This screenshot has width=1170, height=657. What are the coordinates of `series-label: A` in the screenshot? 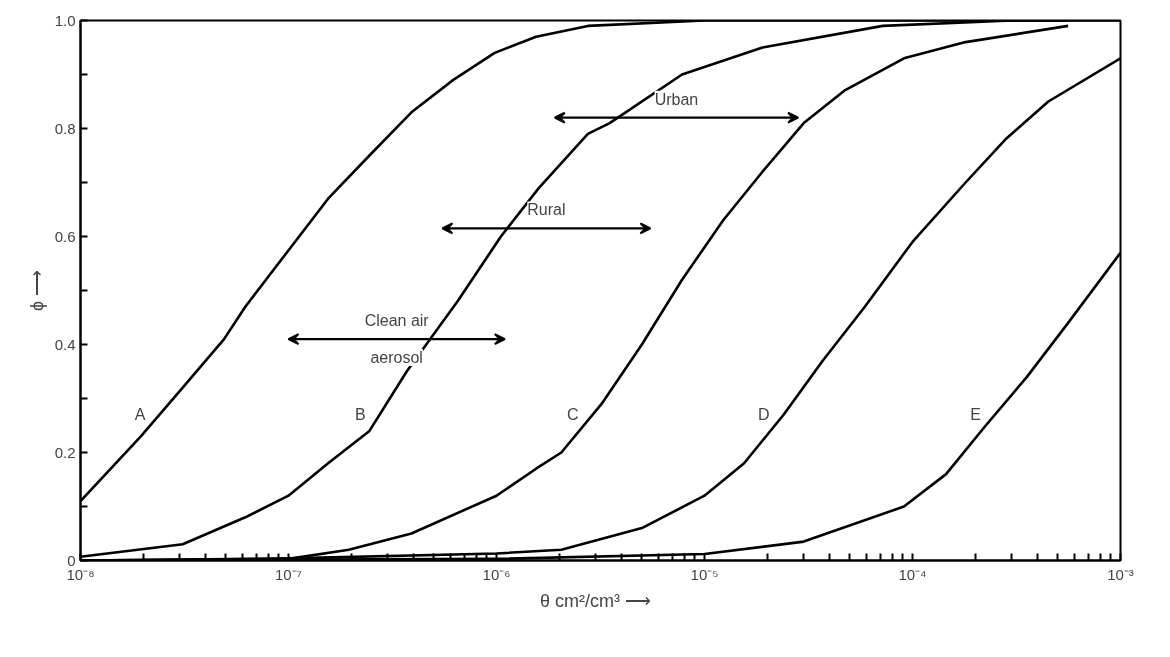 It's located at (140, 415).